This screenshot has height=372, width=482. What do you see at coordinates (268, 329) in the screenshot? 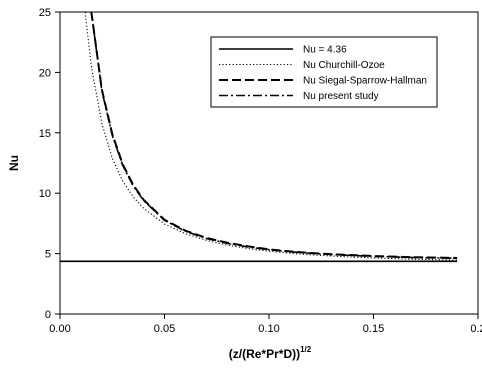
I see `x-tick-label: 0.10` at bounding box center [268, 329].